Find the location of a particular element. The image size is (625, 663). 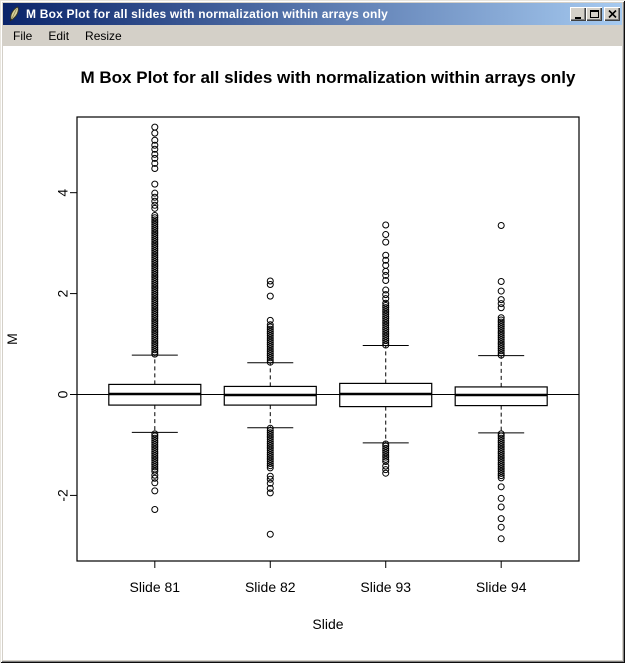

close-button is located at coordinates (612, 14).